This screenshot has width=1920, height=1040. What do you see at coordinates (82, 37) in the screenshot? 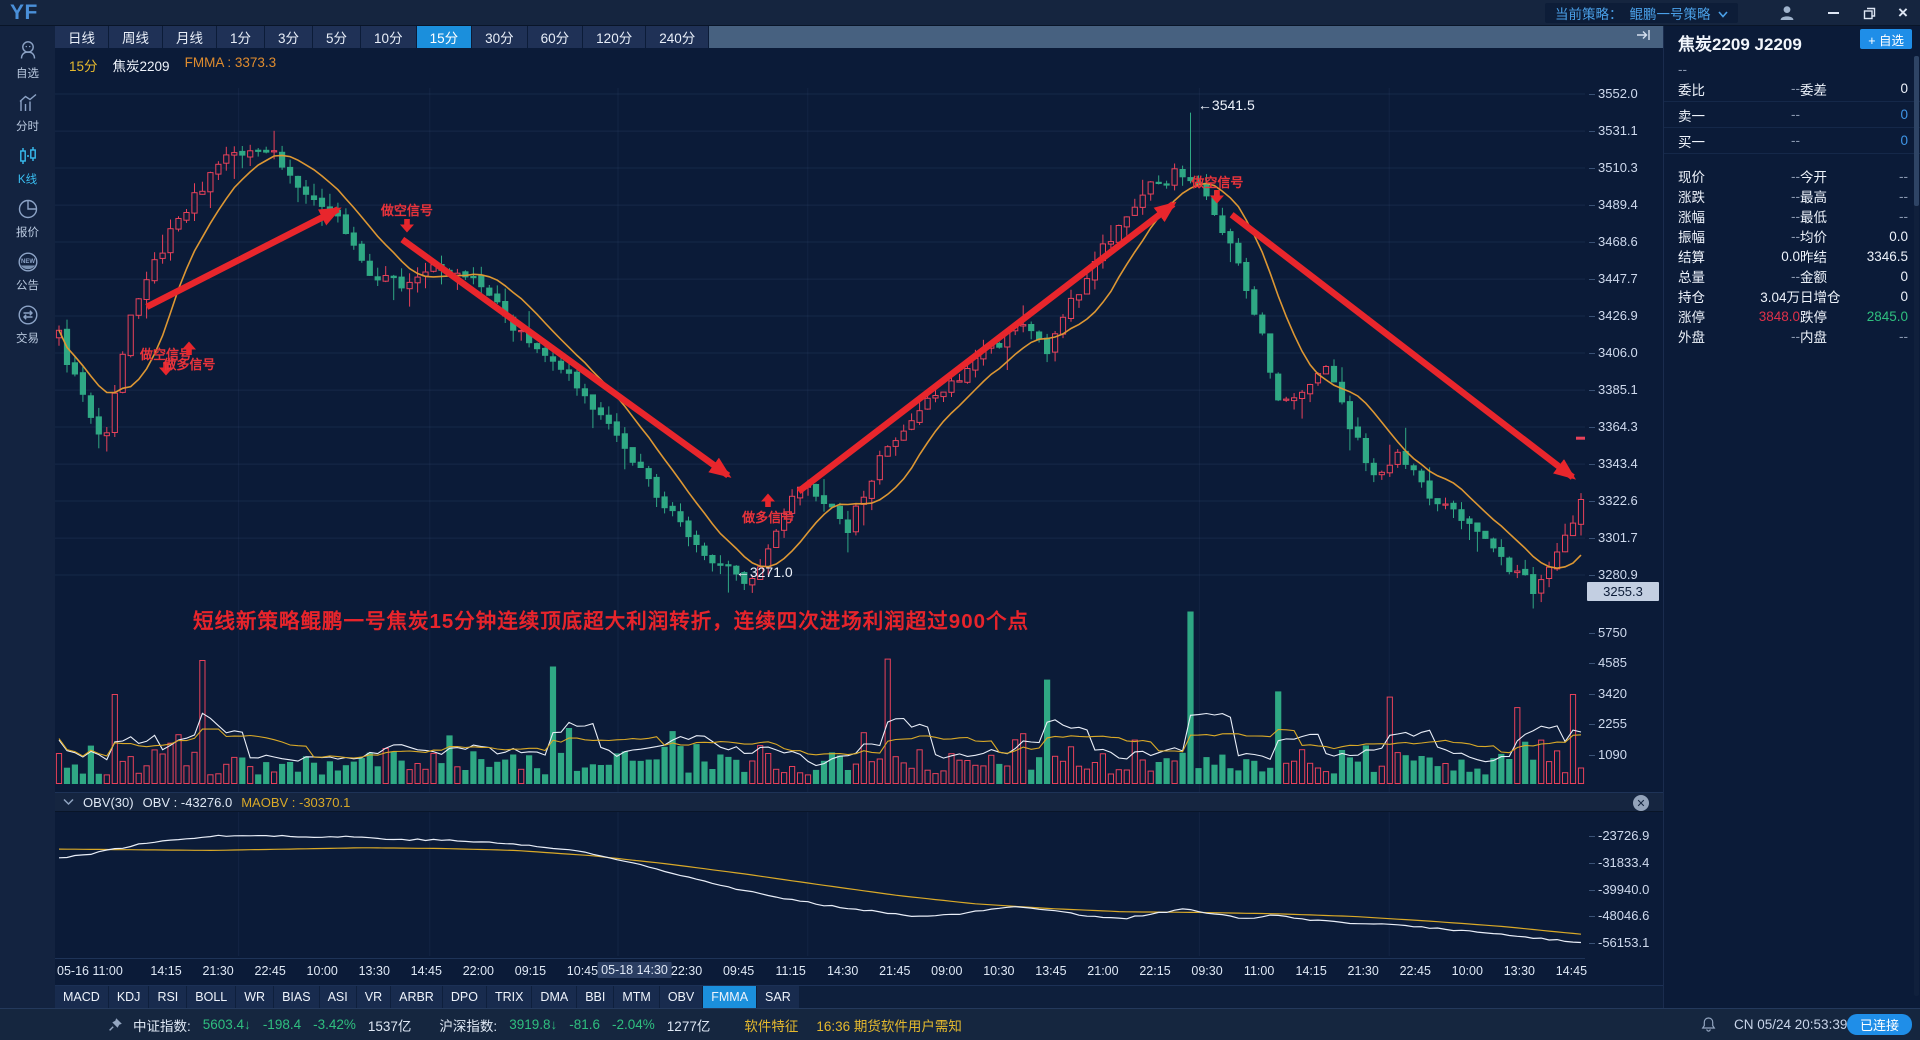
I see `timeframe-tab-日线: 日线` at bounding box center [82, 37].